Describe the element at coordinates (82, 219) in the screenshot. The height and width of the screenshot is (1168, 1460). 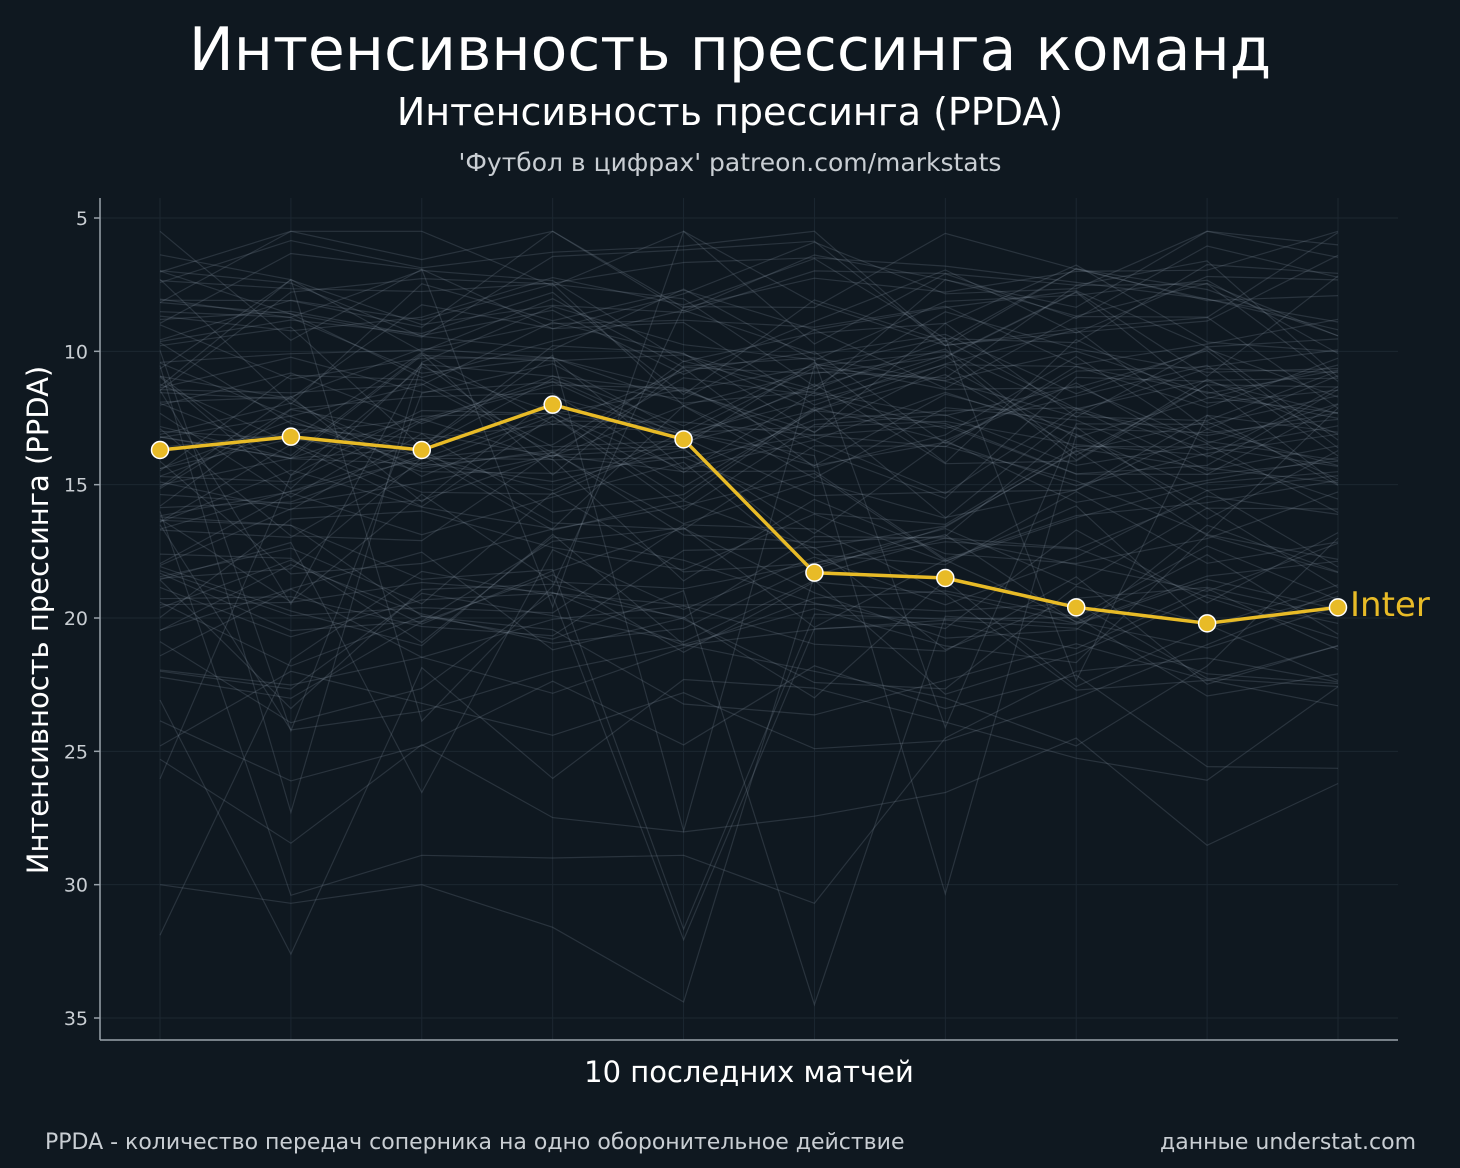
I see `y-tick-label-5: 5` at that location.